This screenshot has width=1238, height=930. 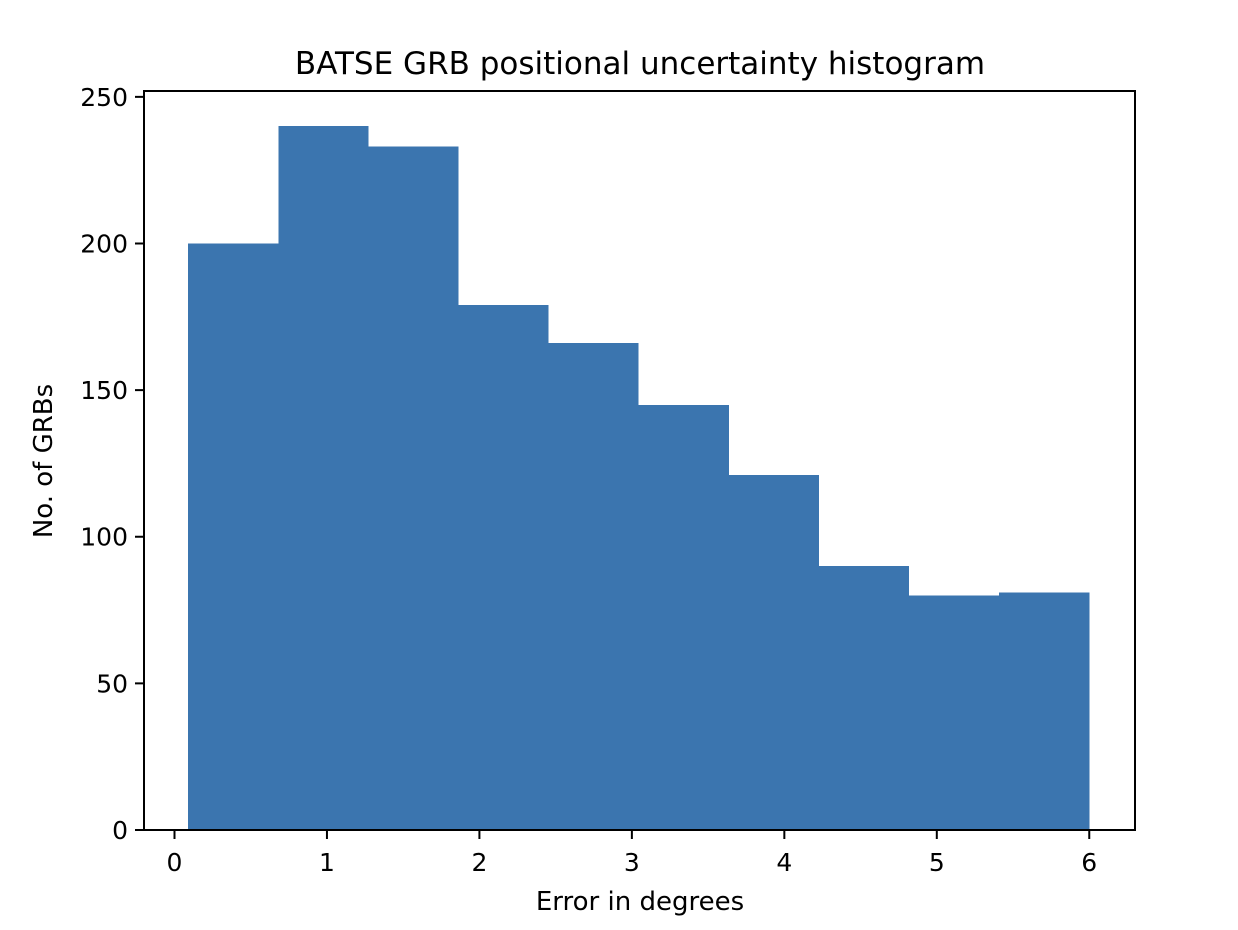 What do you see at coordinates (120, 830) in the screenshot?
I see `y-tick-label: 0` at bounding box center [120, 830].